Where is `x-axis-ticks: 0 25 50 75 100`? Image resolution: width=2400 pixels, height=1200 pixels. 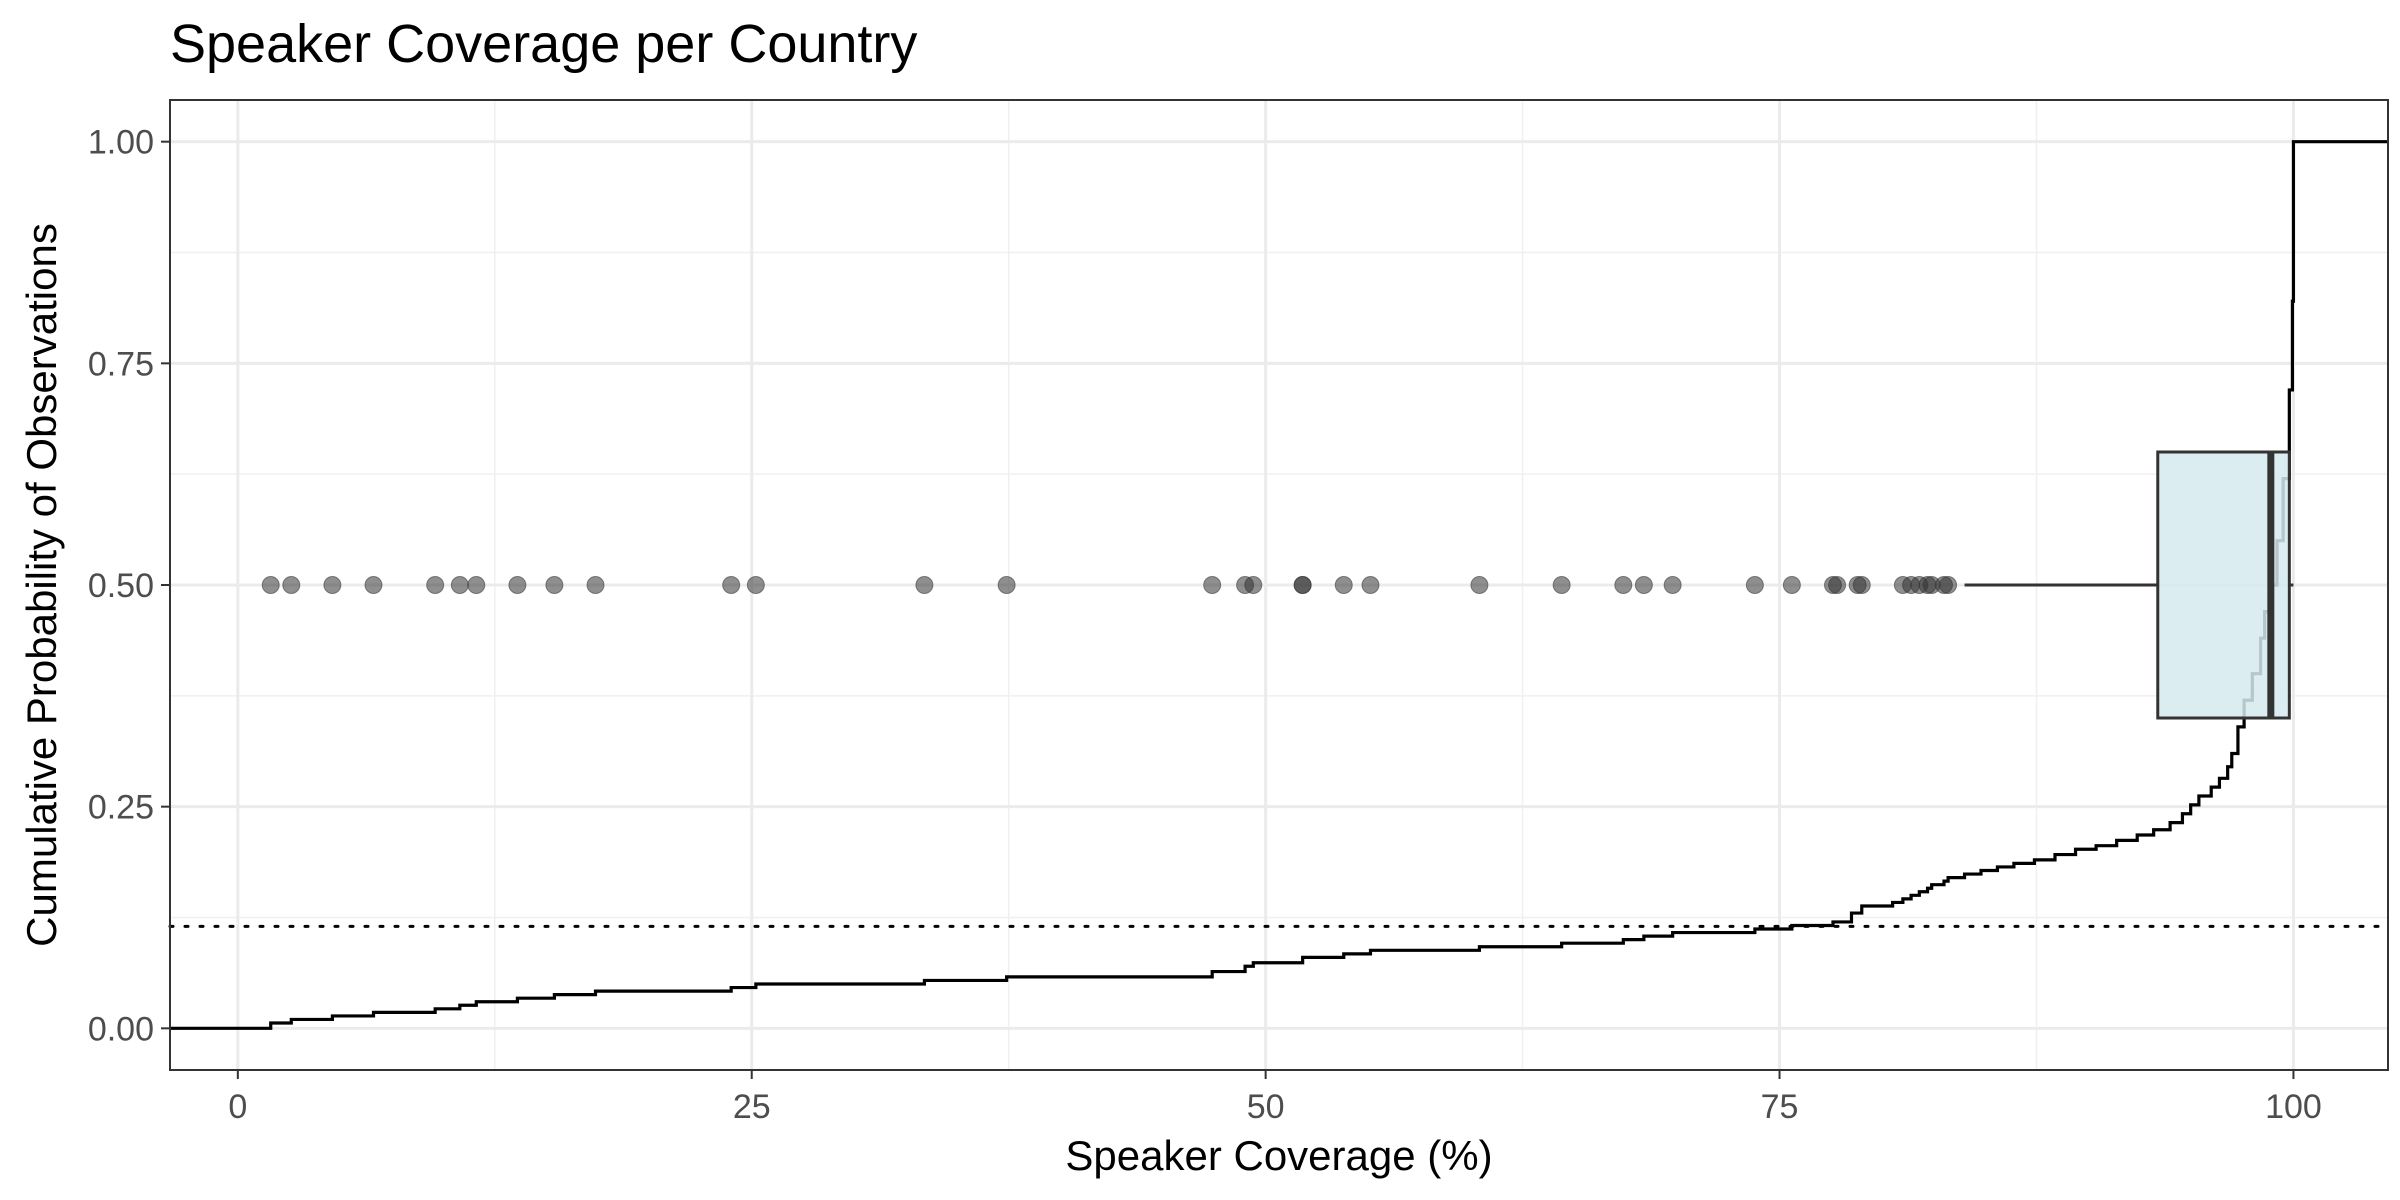 x-axis-ticks: 0 25 50 75 100 is located at coordinates (1275, 1098).